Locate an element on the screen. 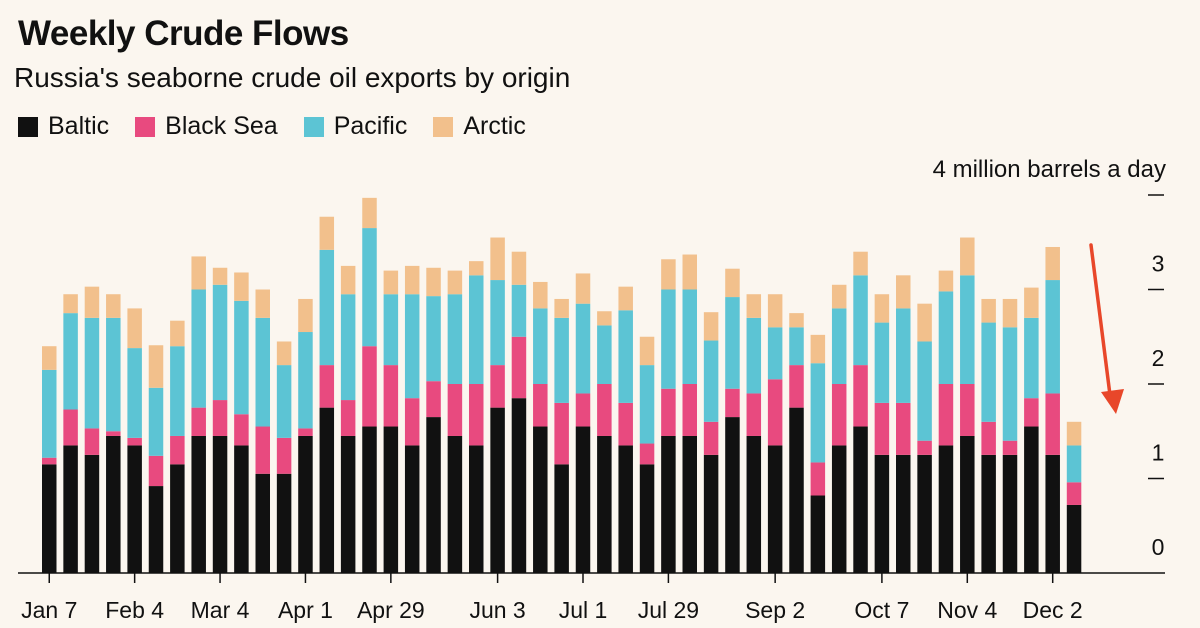 This screenshot has height=628, width=1200. legend-swatch-black-sea is located at coordinates (145, 126).